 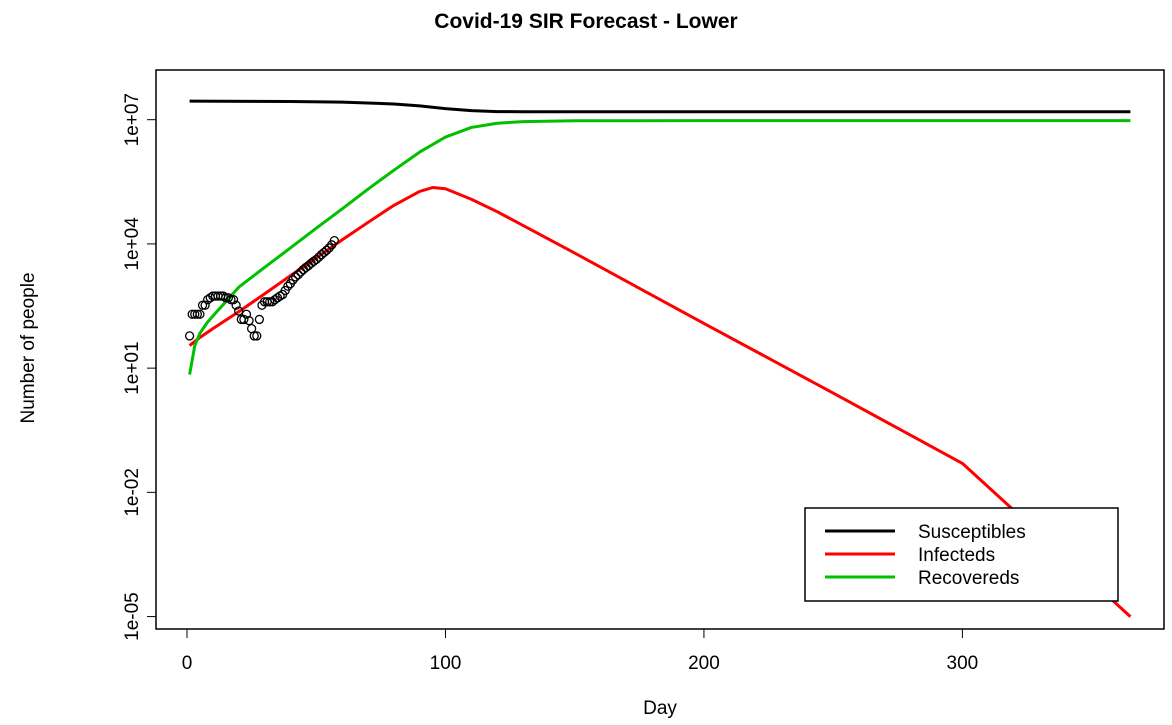 What do you see at coordinates (956, 555) in the screenshot?
I see `legend-label-infecteds: Infecteds` at bounding box center [956, 555].